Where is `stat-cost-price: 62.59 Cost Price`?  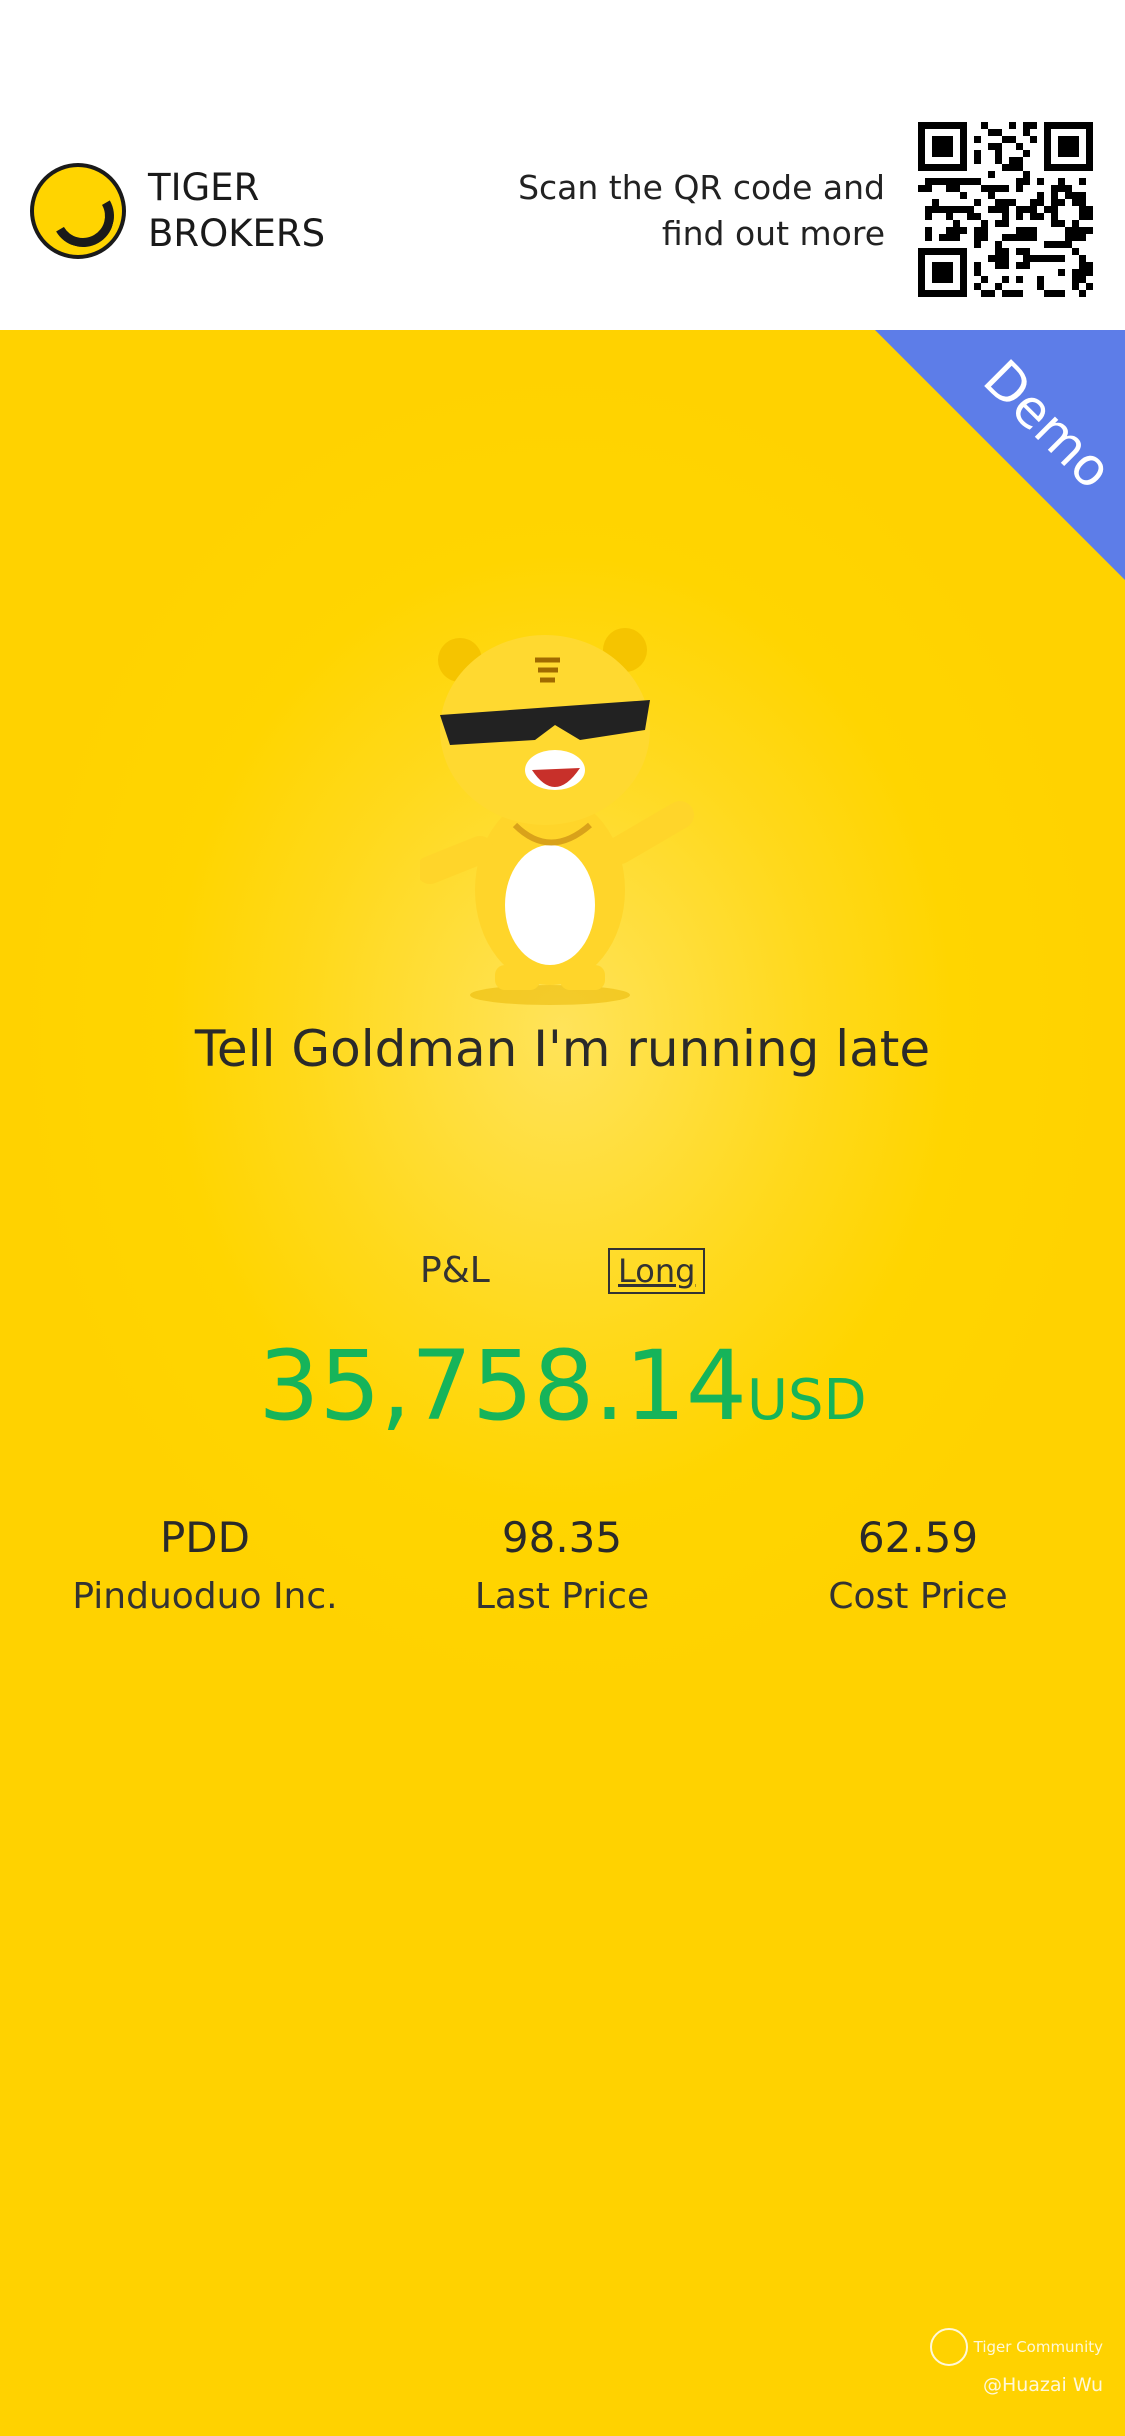 stat-cost-price: 62.59 Cost Price is located at coordinates (918, 1569).